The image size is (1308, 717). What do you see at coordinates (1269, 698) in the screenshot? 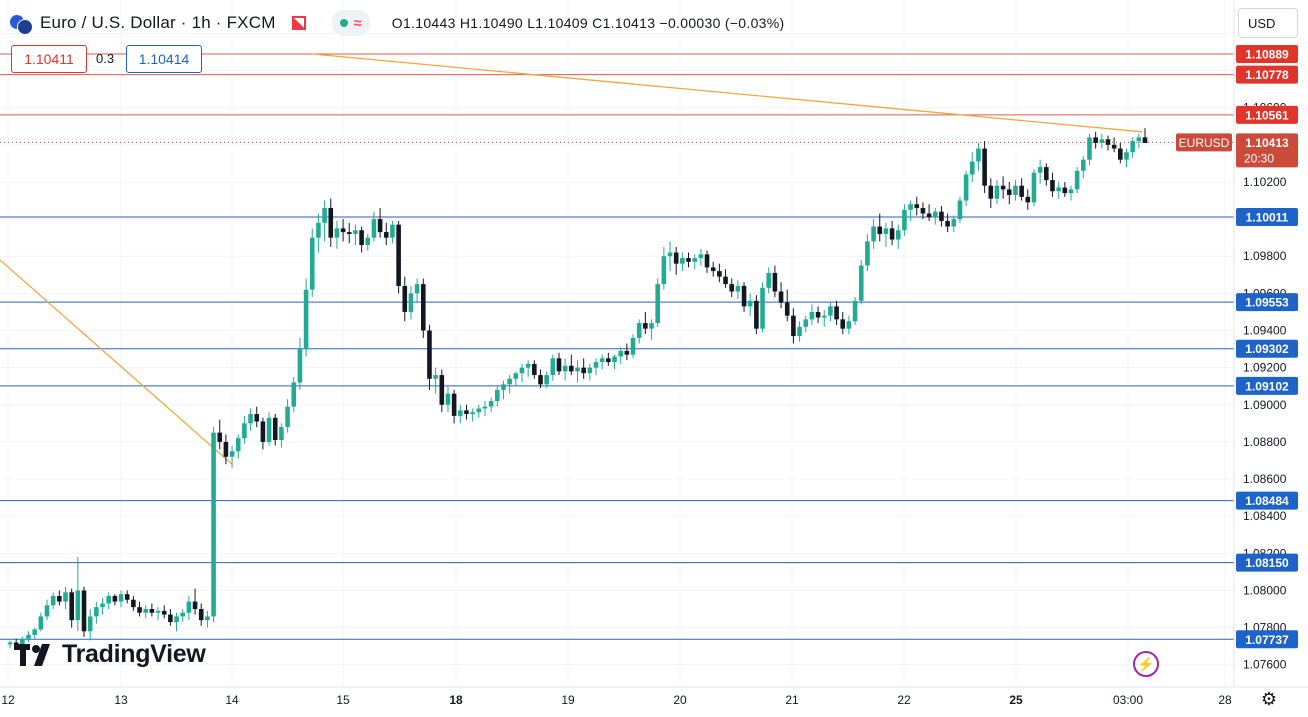
I see `settings-gear-icon: ⚙` at bounding box center [1269, 698].